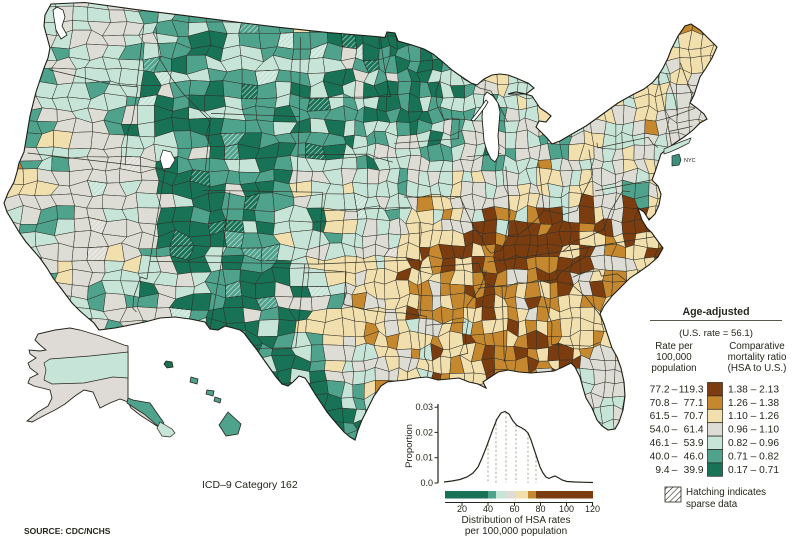  Describe the element at coordinates (673, 368) in the screenshot. I see `svg-text: population` at that location.